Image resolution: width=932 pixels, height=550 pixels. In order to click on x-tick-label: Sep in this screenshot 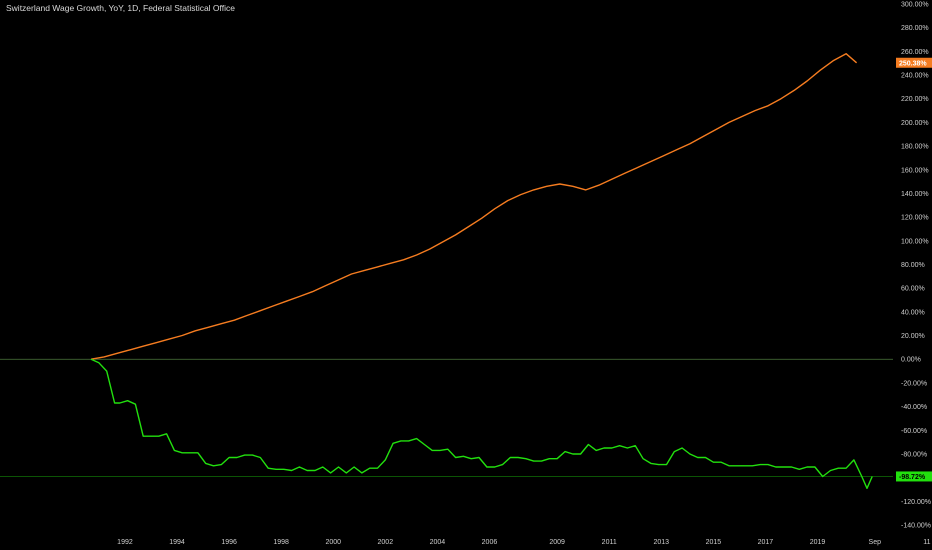, I will do `click(875, 542)`.